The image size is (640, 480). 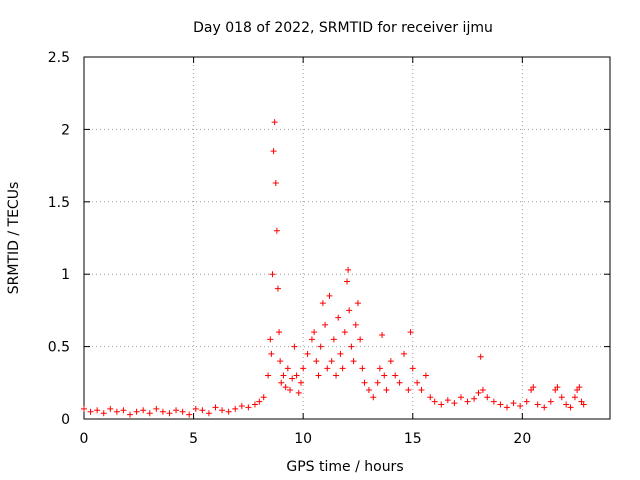 What do you see at coordinates (303, 439) in the screenshot?
I see `x-tick-label: 10` at bounding box center [303, 439].